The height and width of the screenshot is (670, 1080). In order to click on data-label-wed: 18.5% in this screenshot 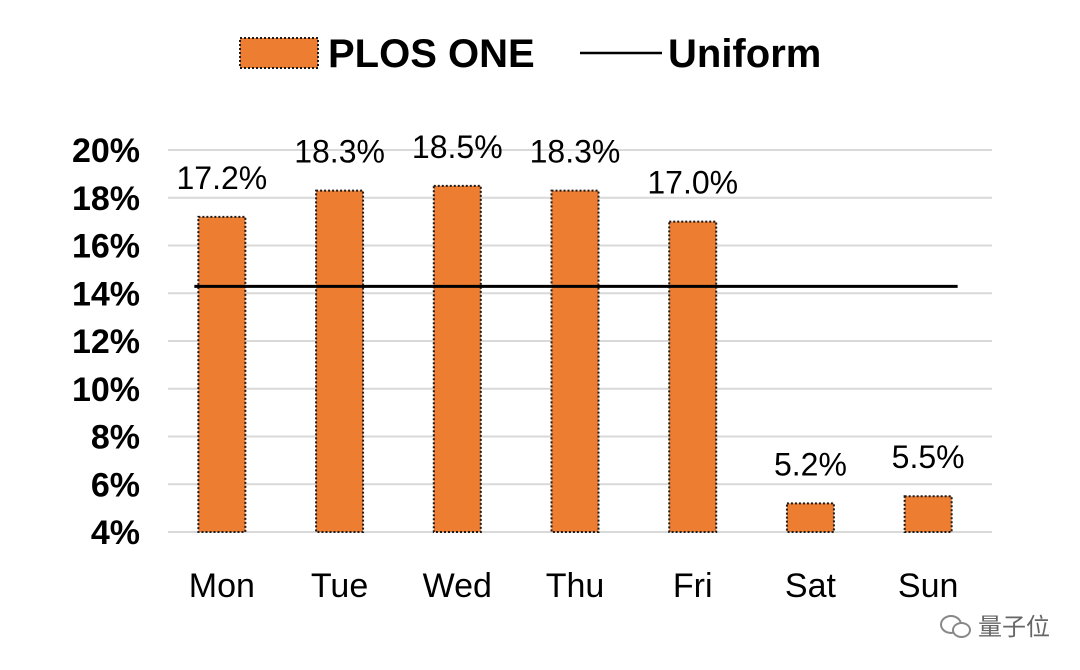, I will do `click(457, 147)`.